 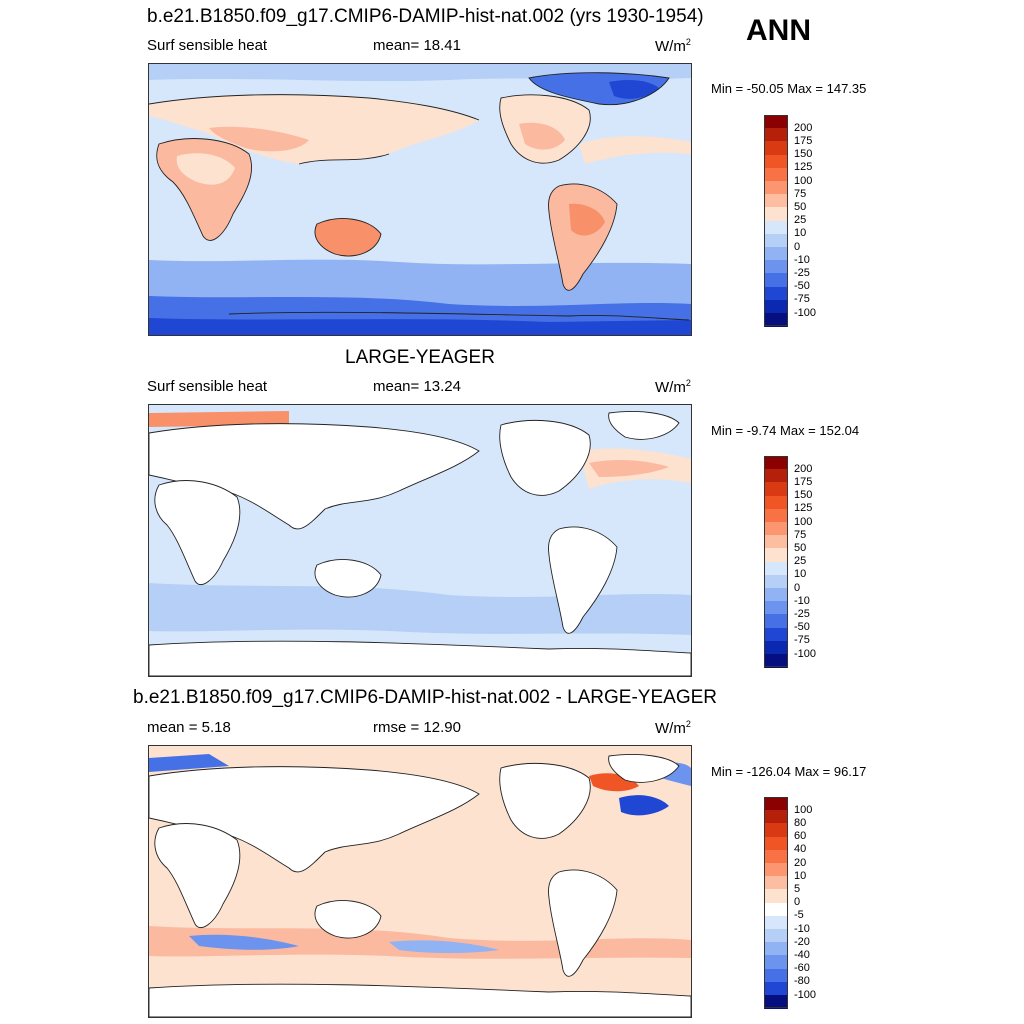 I want to click on colorbar-tick-label: 40, so click(x=800, y=849).